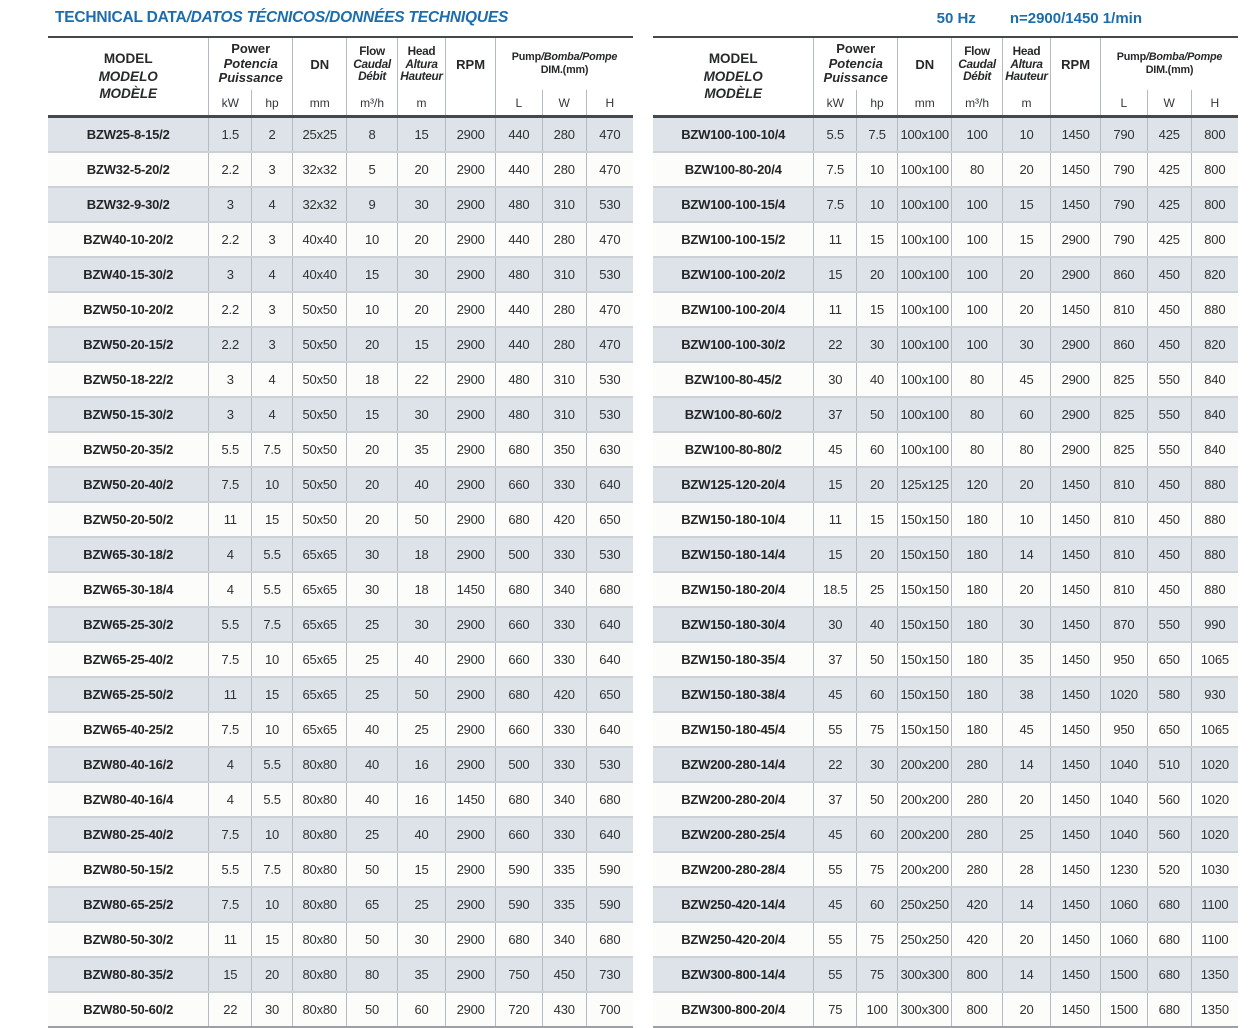 The image size is (1254, 1028). I want to click on value-cell: 9, so click(372, 204).